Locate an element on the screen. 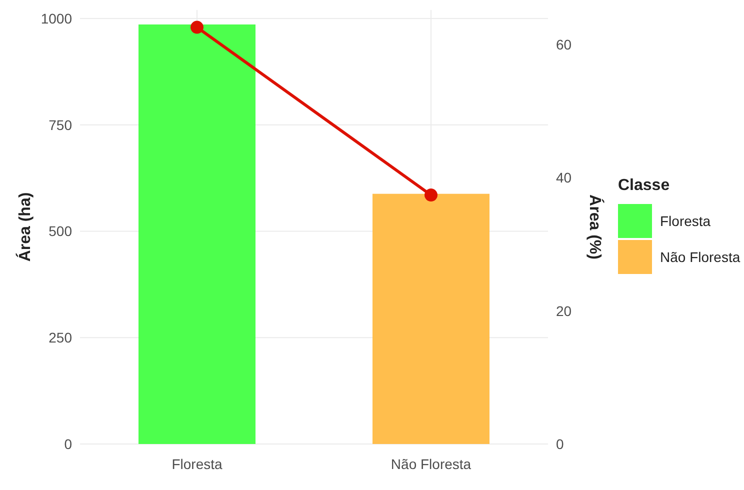 The height and width of the screenshot is (490, 744). y-tick-label: 0 is located at coordinates (68, 444).